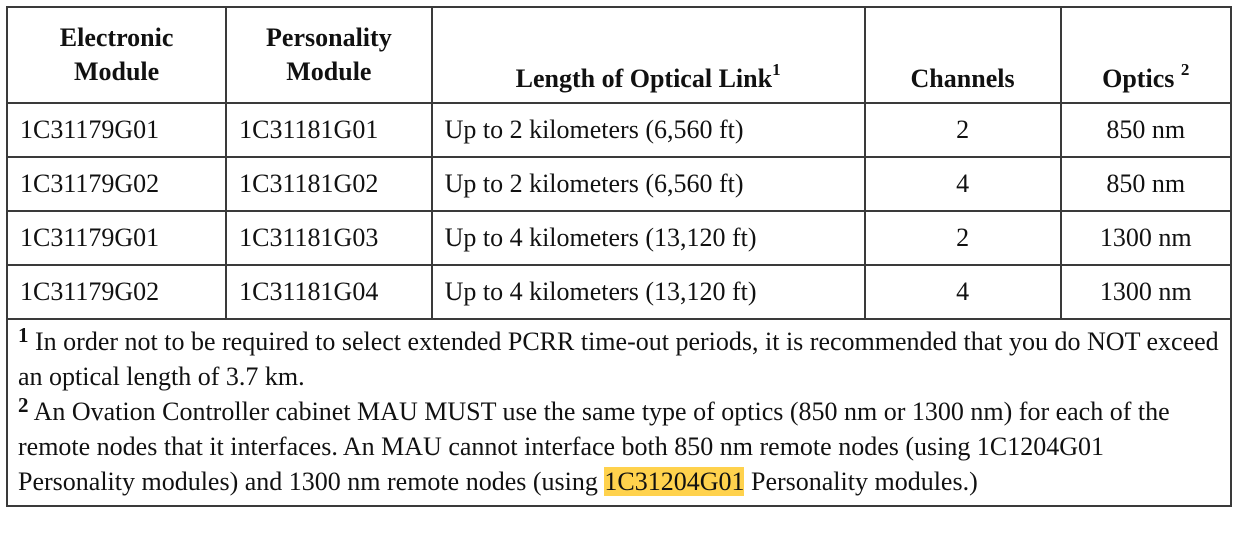  I want to click on header-electronic-module: Electronic Module, so click(116, 55).